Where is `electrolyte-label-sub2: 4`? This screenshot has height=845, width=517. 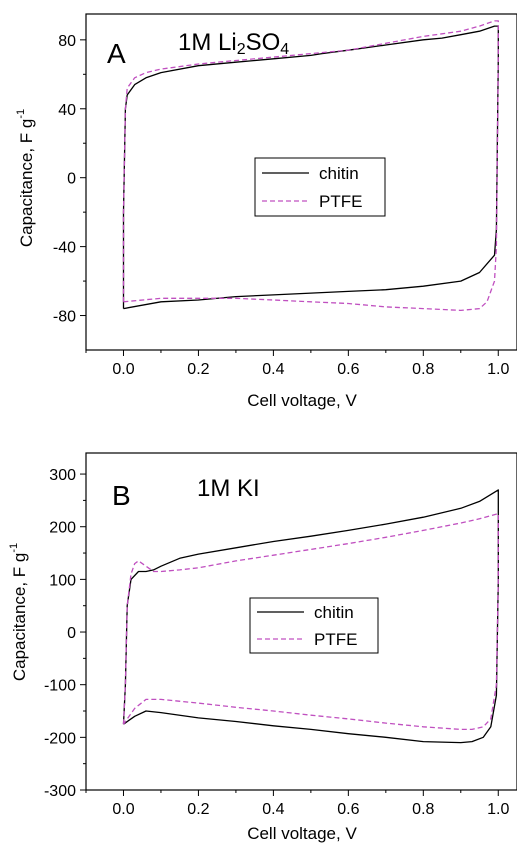
electrolyte-label-sub2: 4 is located at coordinates (284, 49).